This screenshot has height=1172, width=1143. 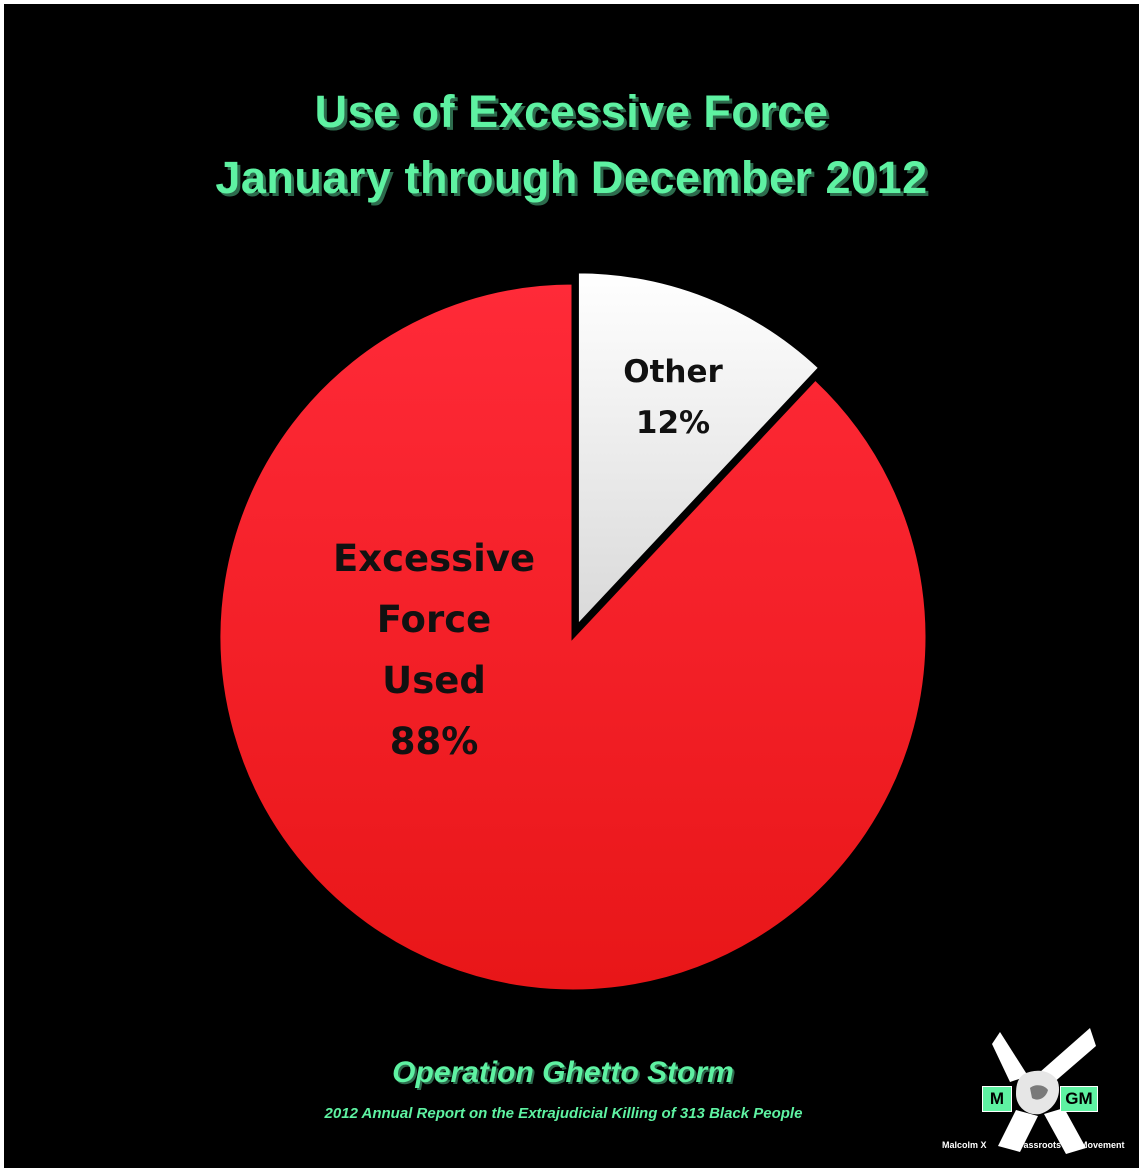 I want to click on logo-box-m: M, so click(x=997, y=1099).